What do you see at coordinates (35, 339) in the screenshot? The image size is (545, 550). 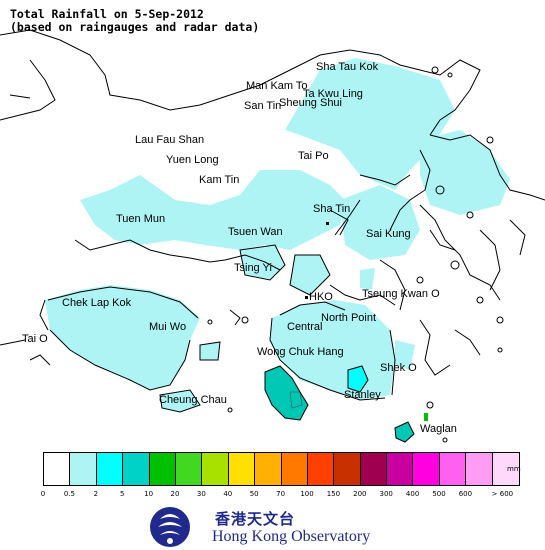 I see `label-tai-o: Tai O` at bounding box center [35, 339].